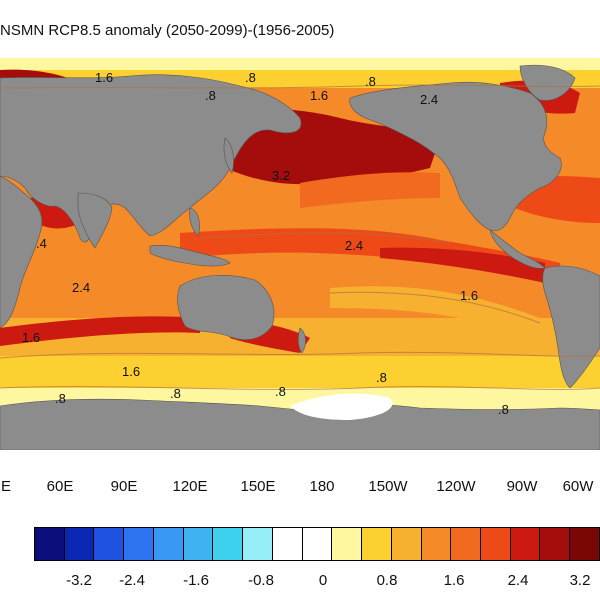  What do you see at coordinates (341, 406) in the screenshot?
I see `antarctic-neutral-zone` at bounding box center [341, 406].